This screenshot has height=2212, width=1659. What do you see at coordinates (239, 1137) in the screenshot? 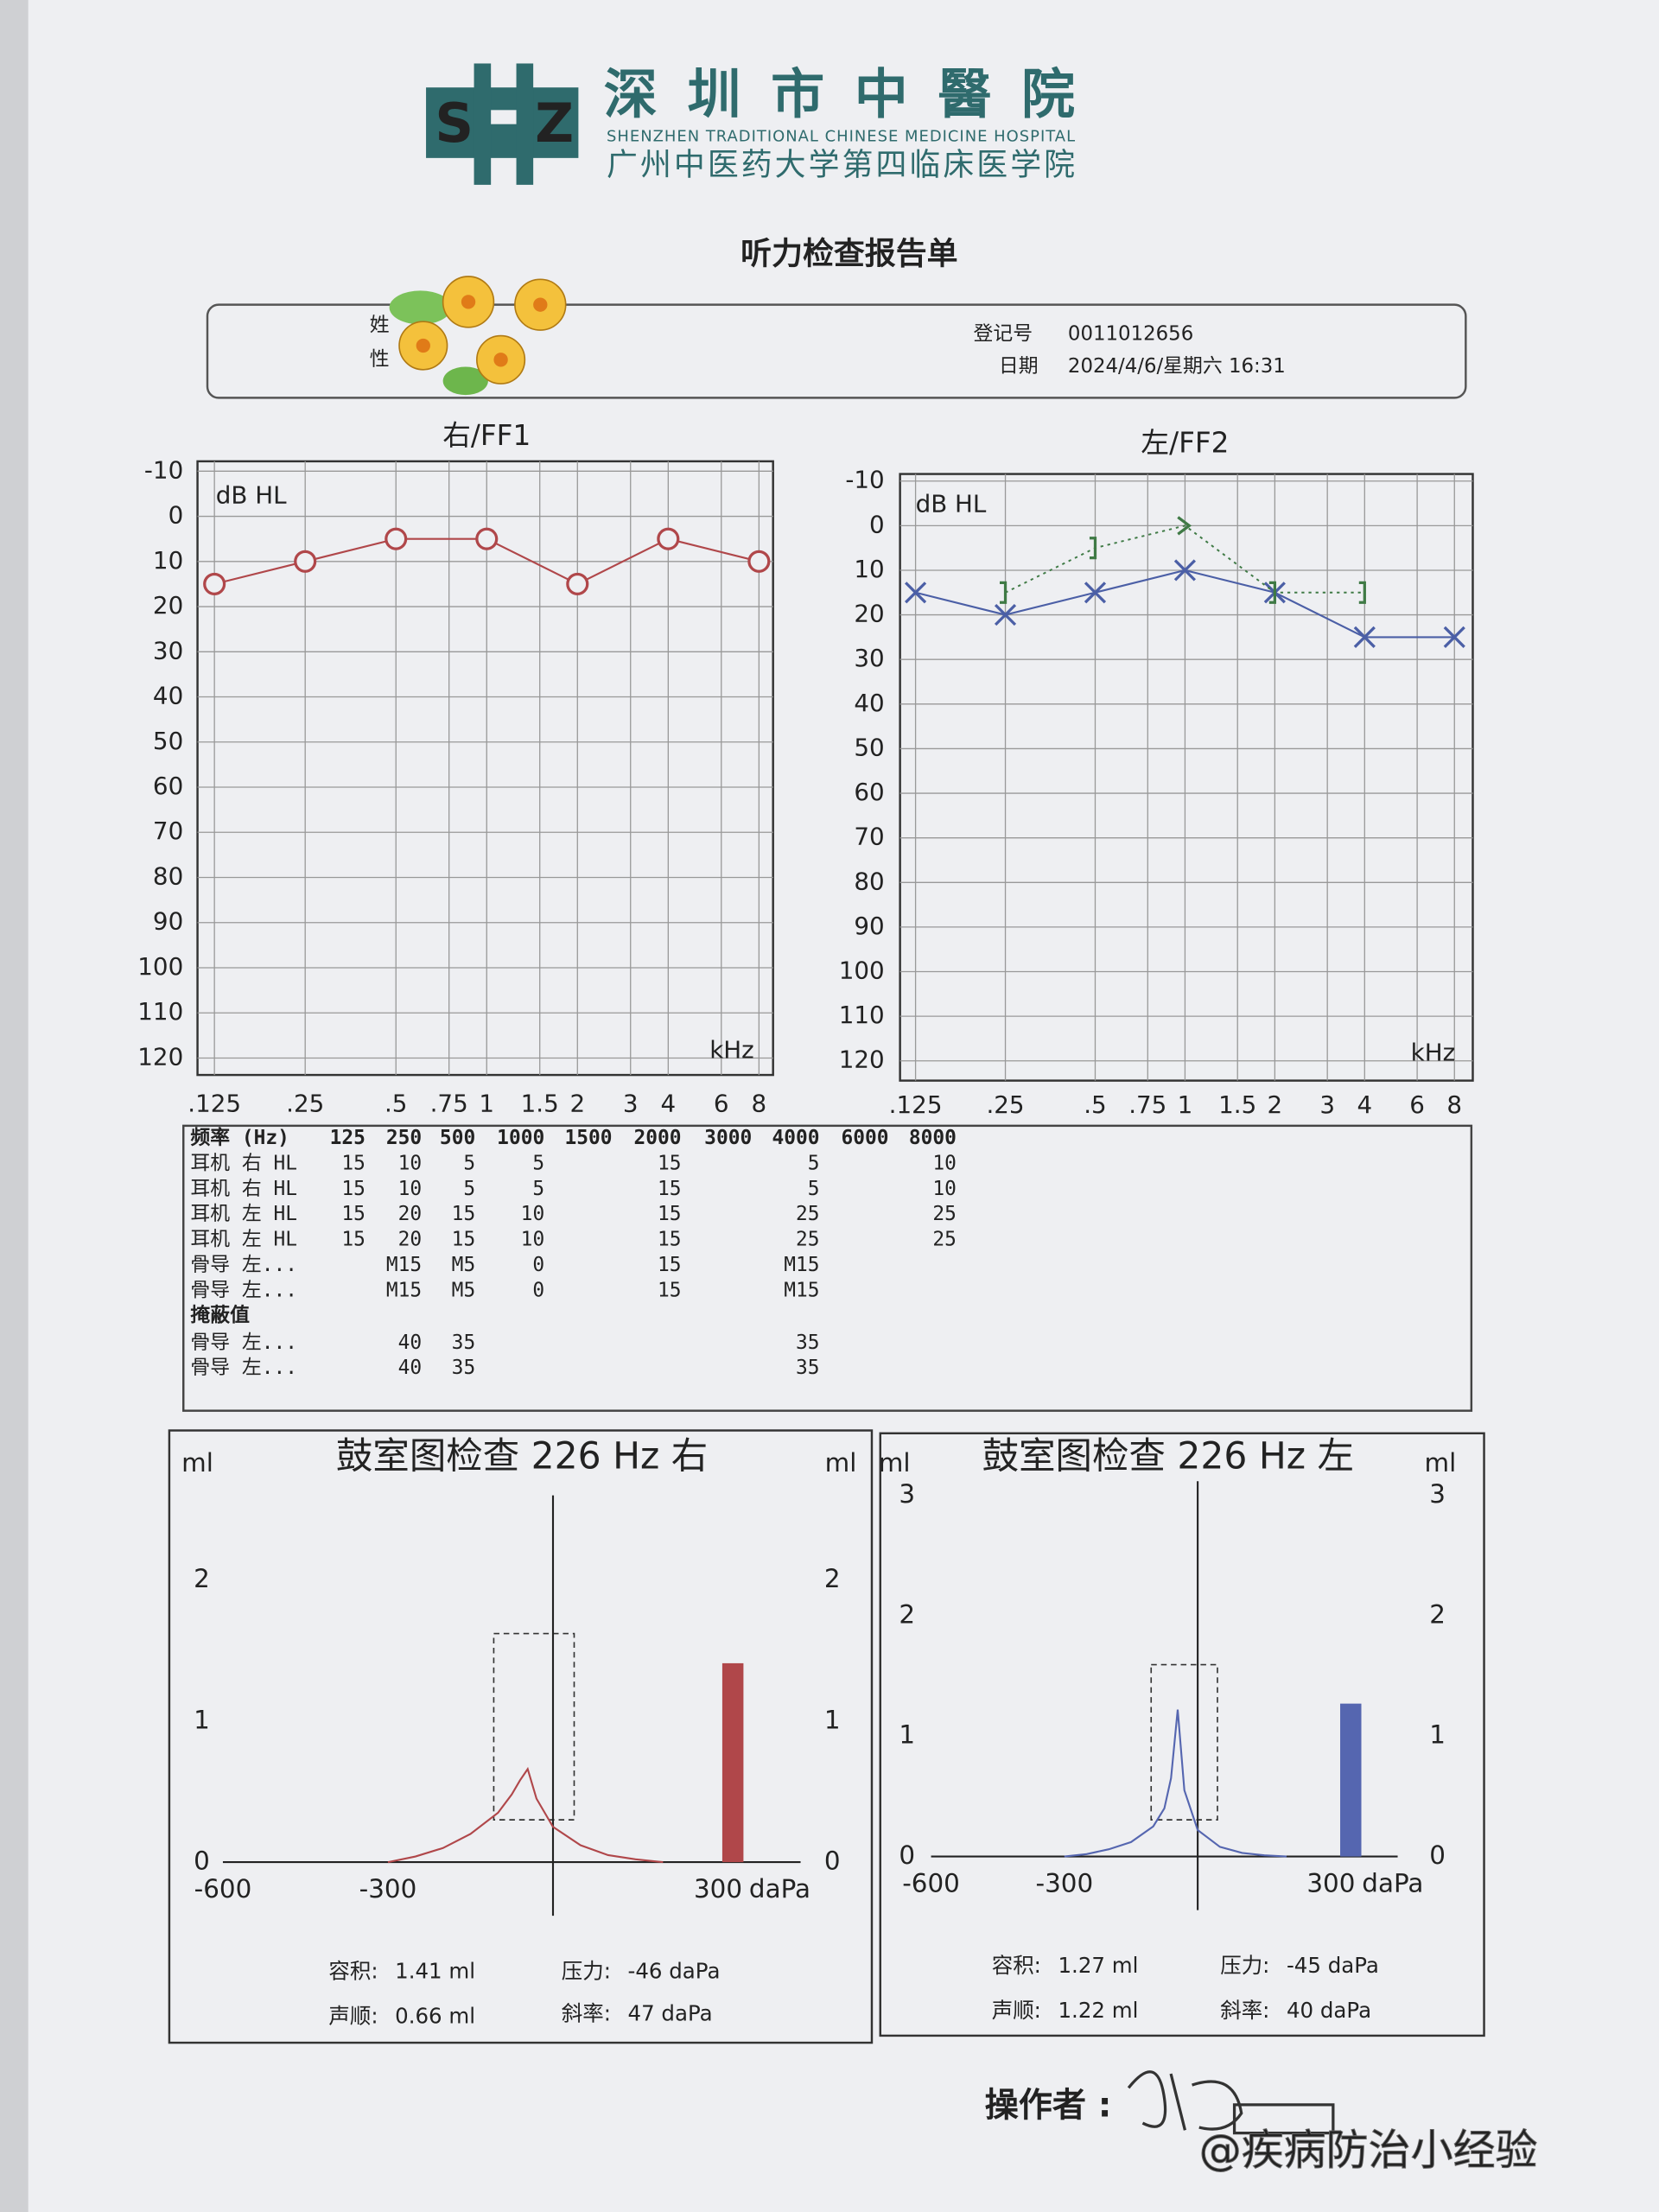
I see `column-header: 频率 (Hz)` at bounding box center [239, 1137].